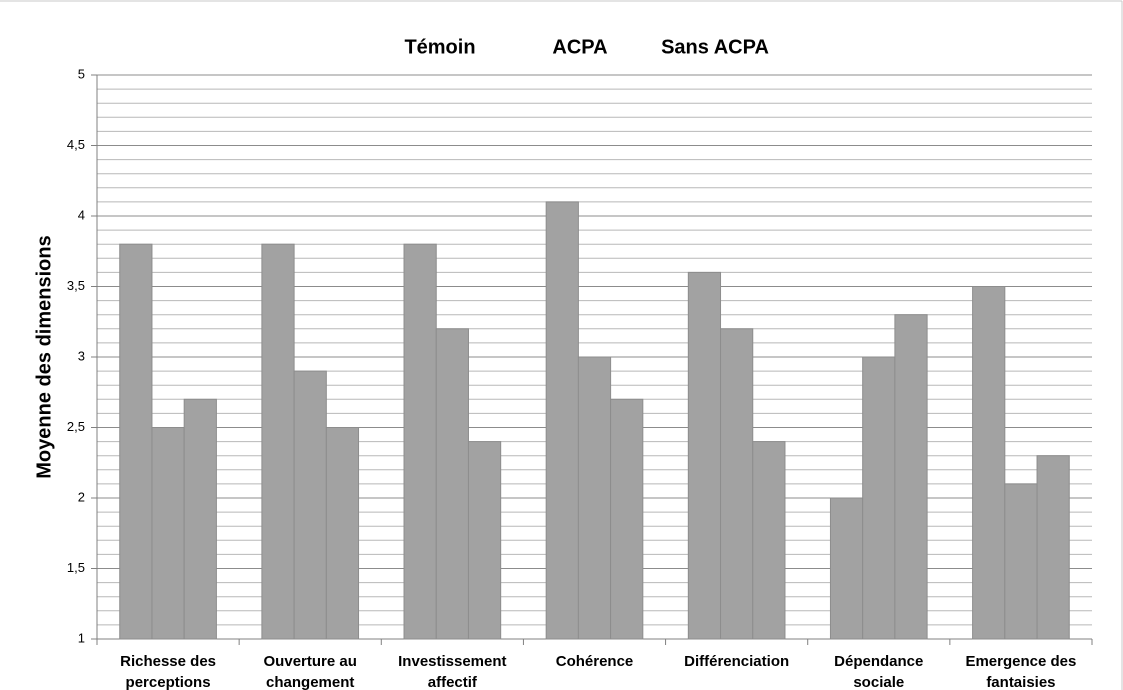  Describe the element at coordinates (310, 671) in the screenshot. I see `x-tick-label: Ouverture au changement` at that location.